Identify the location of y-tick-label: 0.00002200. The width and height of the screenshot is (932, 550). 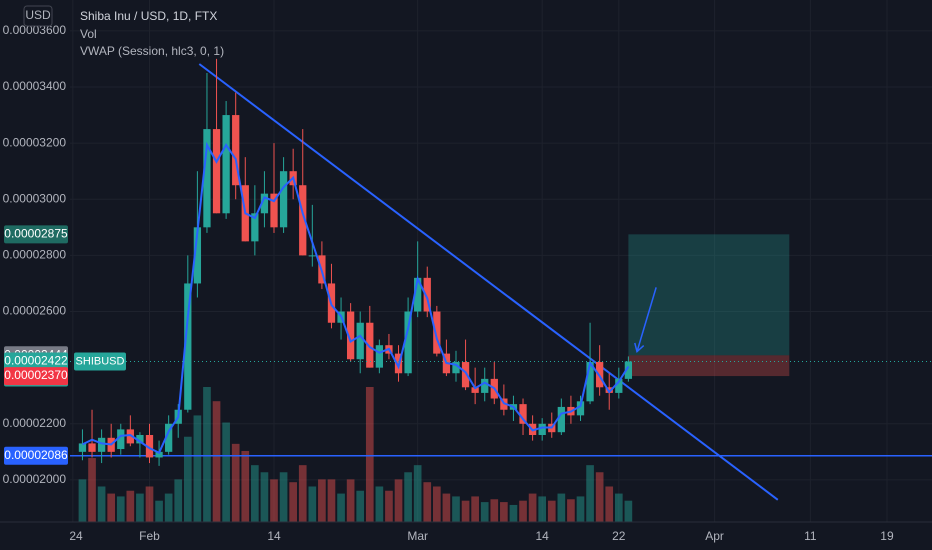
(35, 423).